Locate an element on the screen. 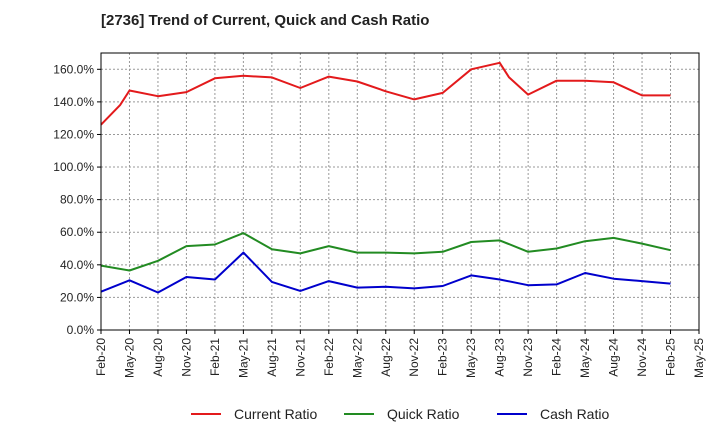  x-tick-label: Aug-22 is located at coordinates (386, 357).